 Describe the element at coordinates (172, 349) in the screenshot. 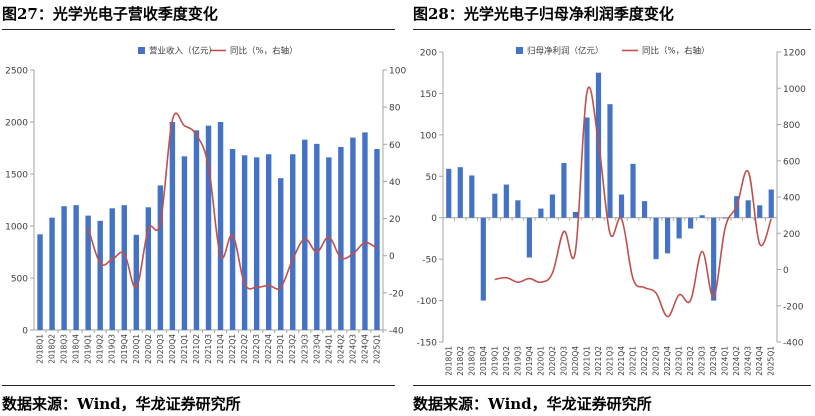

I see `x-tick-label: 2020Q4` at that location.